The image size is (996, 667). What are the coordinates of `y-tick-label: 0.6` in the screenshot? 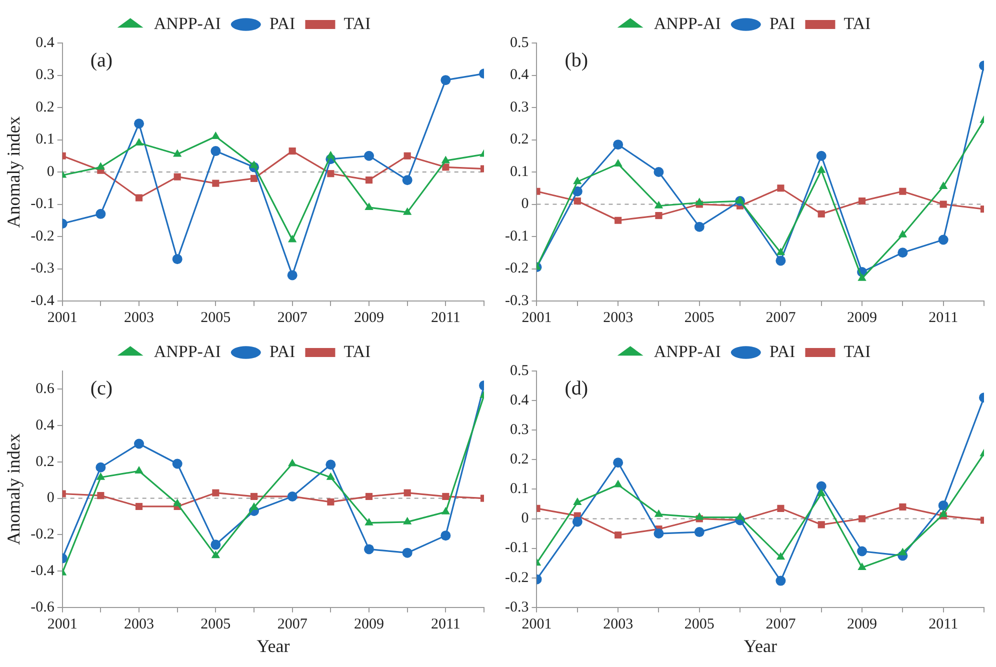 It's located at (45, 389).